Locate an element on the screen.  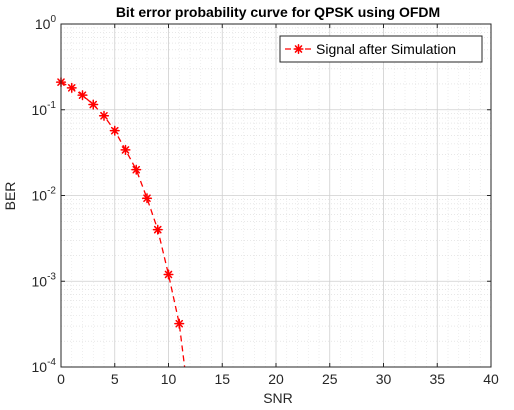
legend-entry-label: Signal after Simulation is located at coordinates (386, 49).